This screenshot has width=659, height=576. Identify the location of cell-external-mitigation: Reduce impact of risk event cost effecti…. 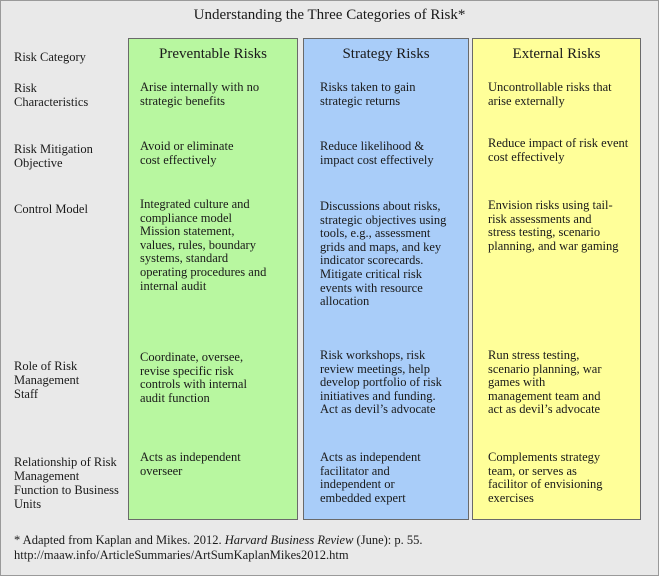
(558, 150).